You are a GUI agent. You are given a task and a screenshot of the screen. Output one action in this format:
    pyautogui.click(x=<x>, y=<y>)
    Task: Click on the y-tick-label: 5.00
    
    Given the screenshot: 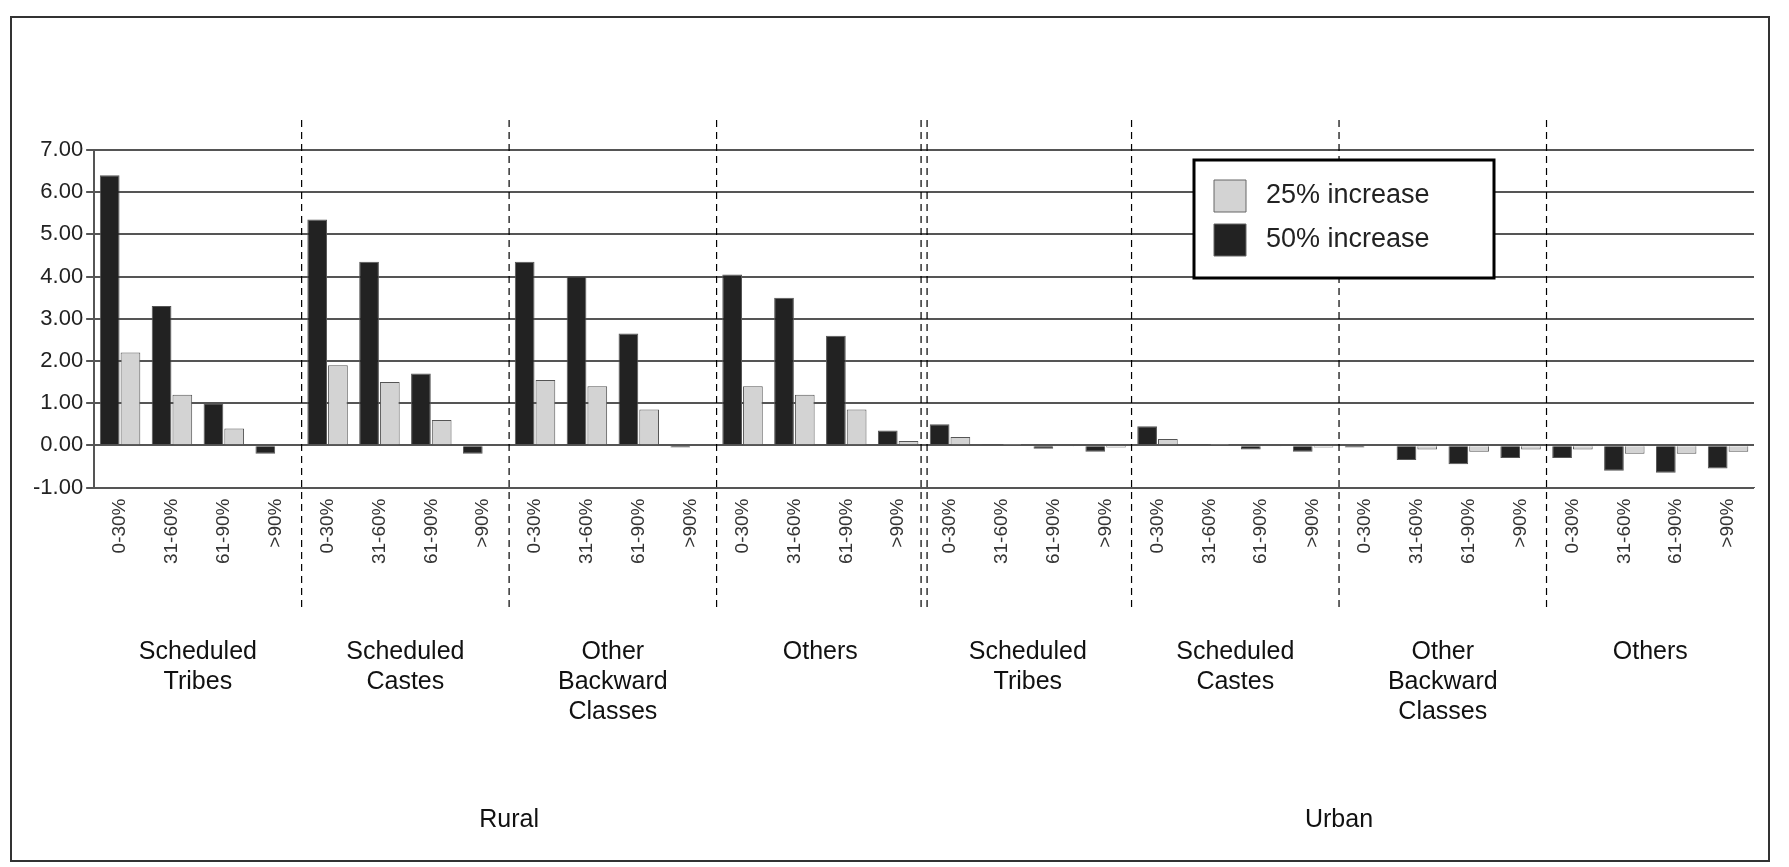 What is the action you would take?
    pyautogui.click(x=62, y=233)
    